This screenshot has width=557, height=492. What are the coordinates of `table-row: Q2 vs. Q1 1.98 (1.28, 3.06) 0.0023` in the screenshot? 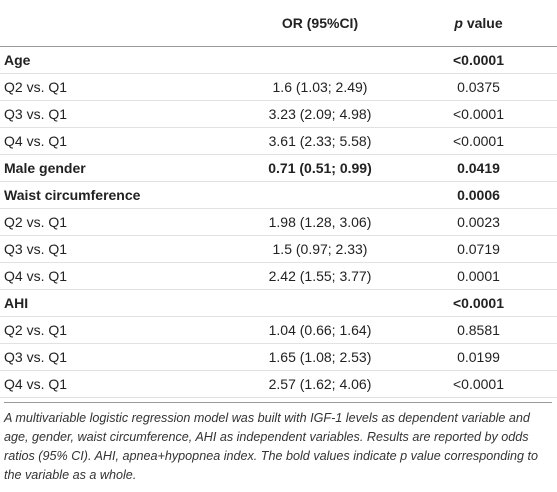 It's located at (278, 222).